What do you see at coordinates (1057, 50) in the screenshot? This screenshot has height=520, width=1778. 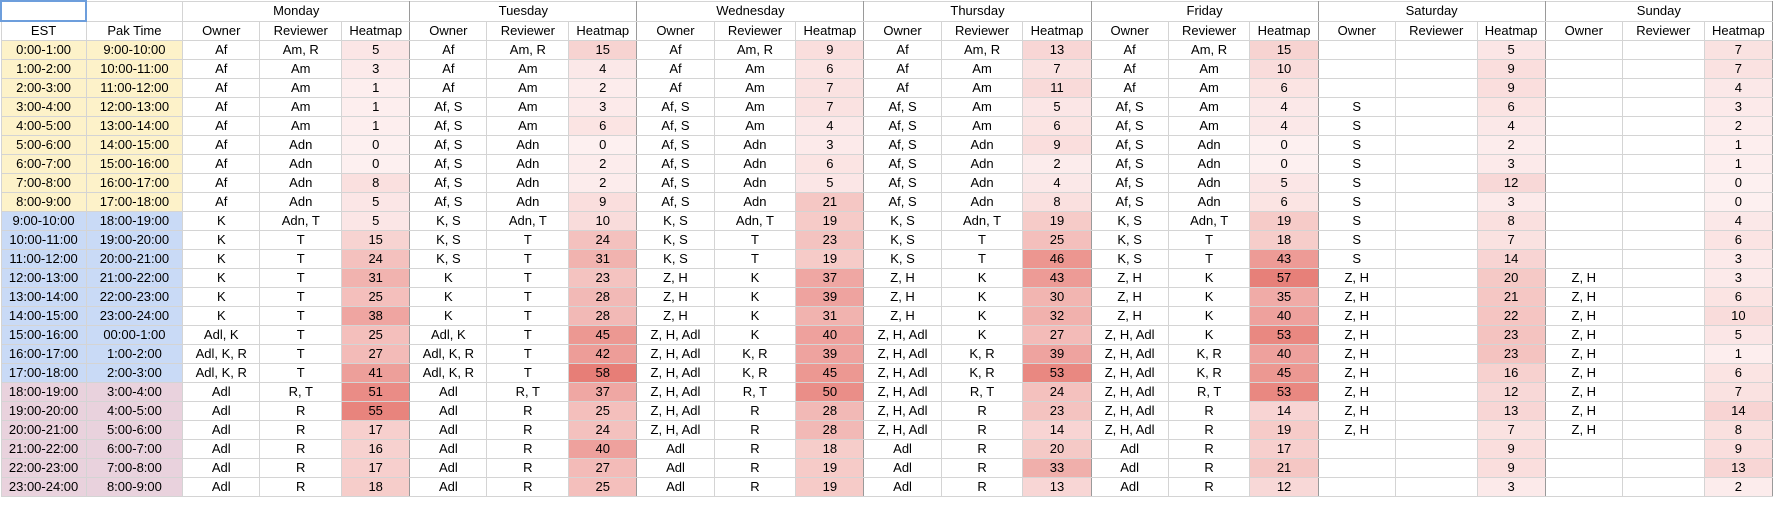 I see `heatmap-cell: 13` at bounding box center [1057, 50].